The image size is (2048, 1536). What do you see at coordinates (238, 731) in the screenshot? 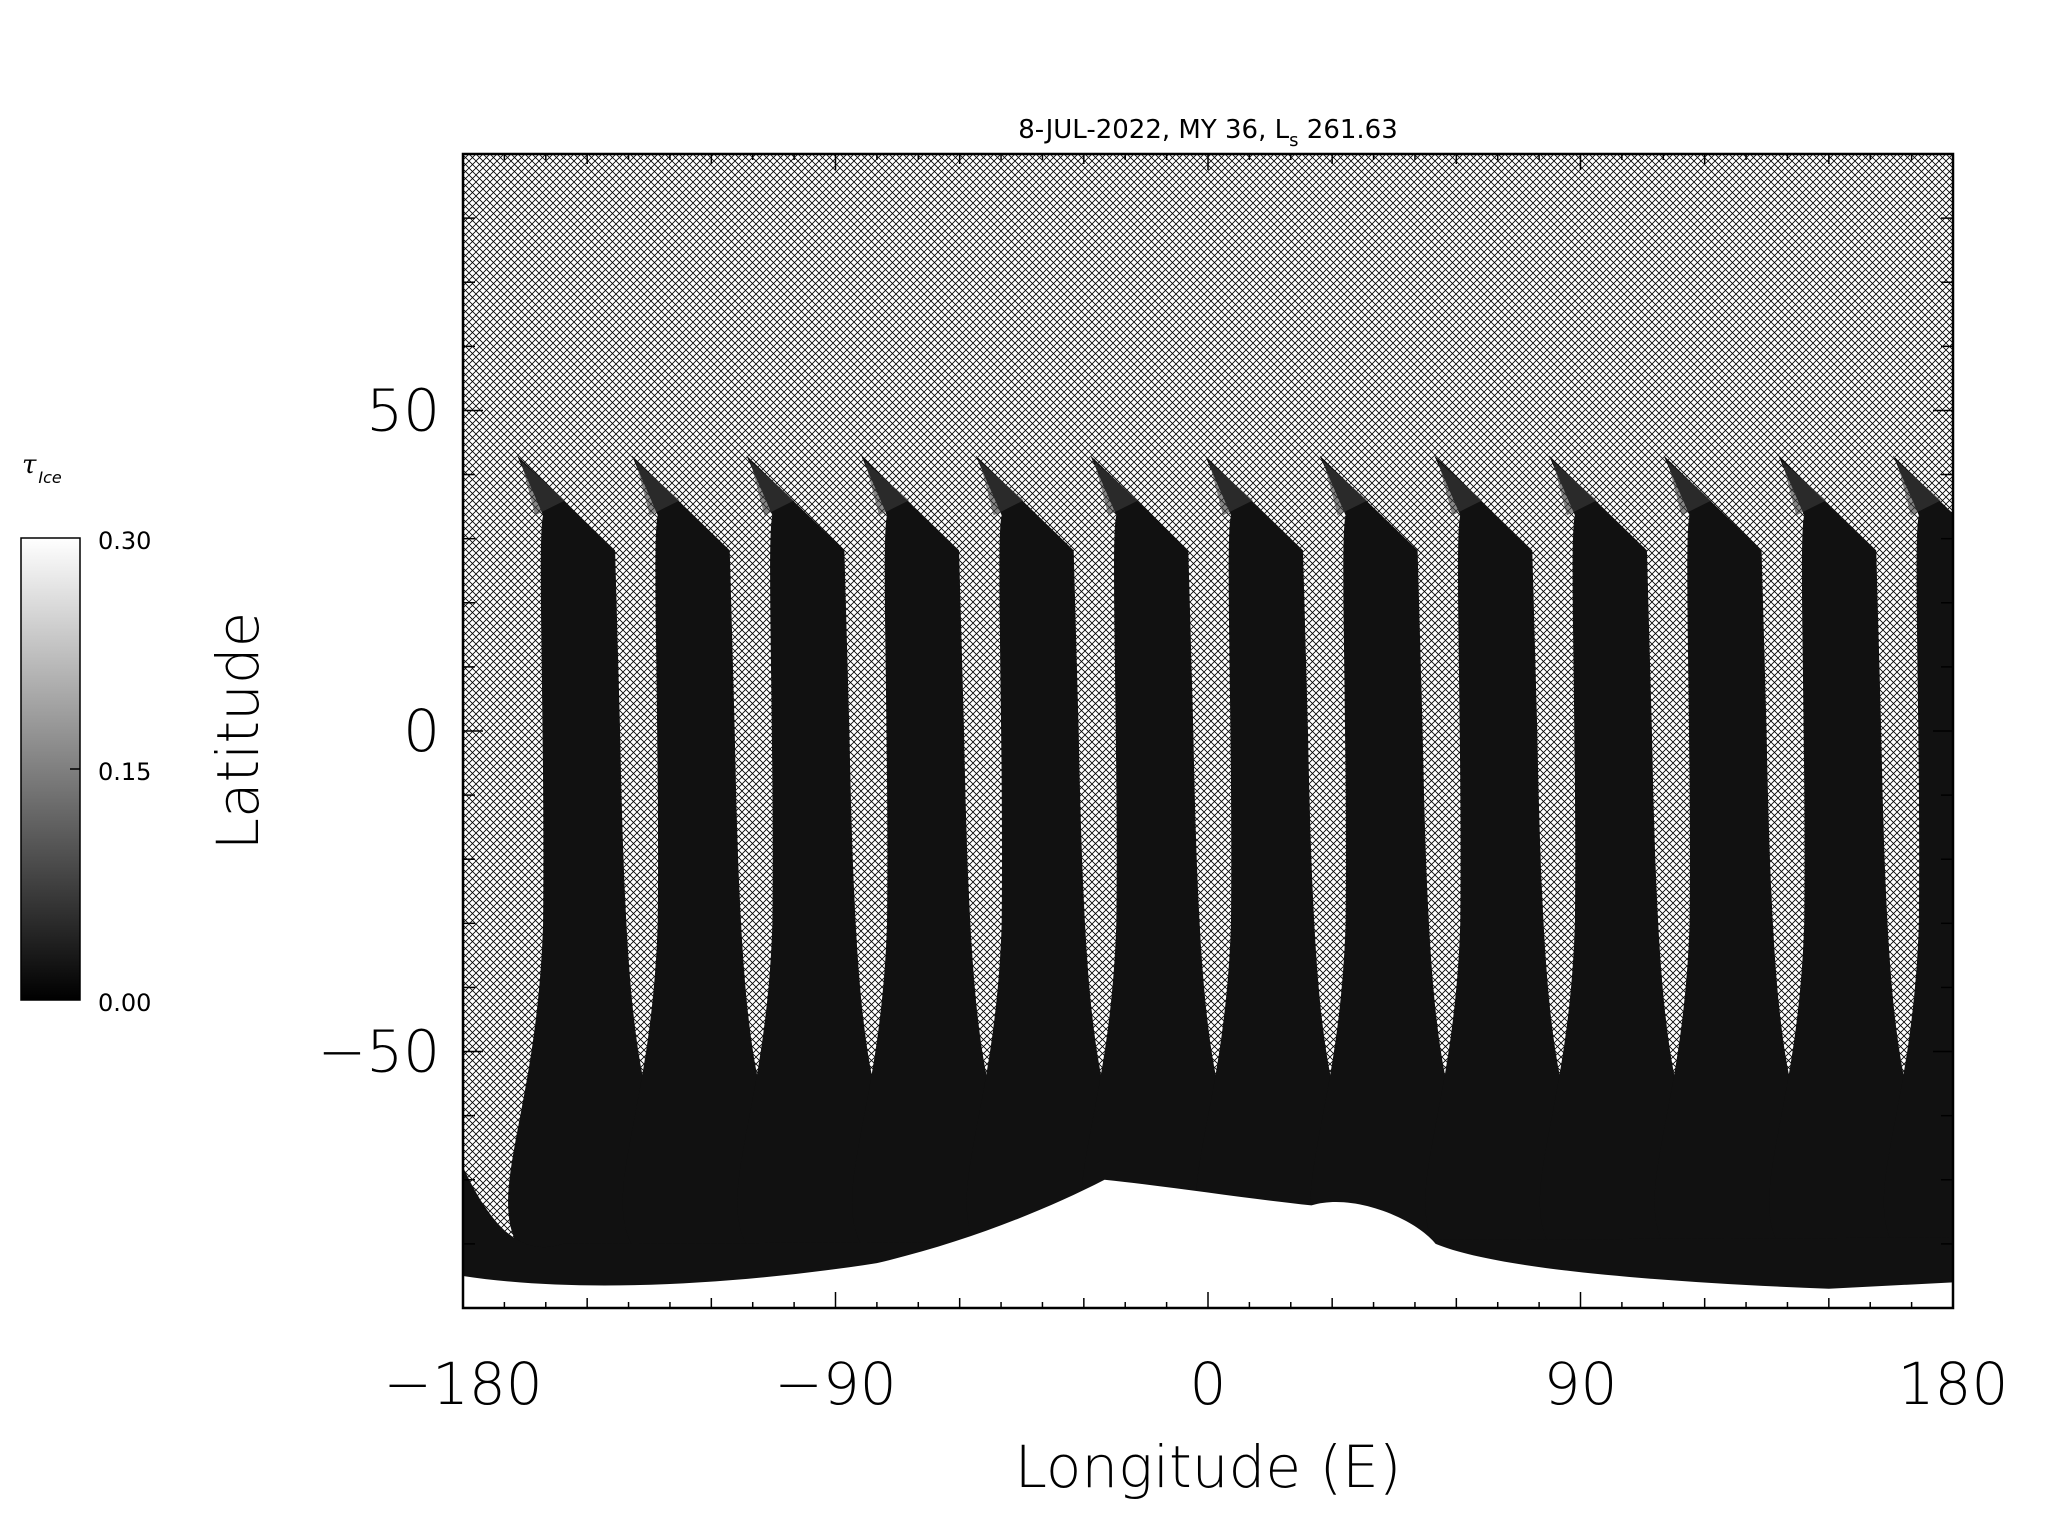
I see `y-axis-label: Latitude` at bounding box center [238, 731].